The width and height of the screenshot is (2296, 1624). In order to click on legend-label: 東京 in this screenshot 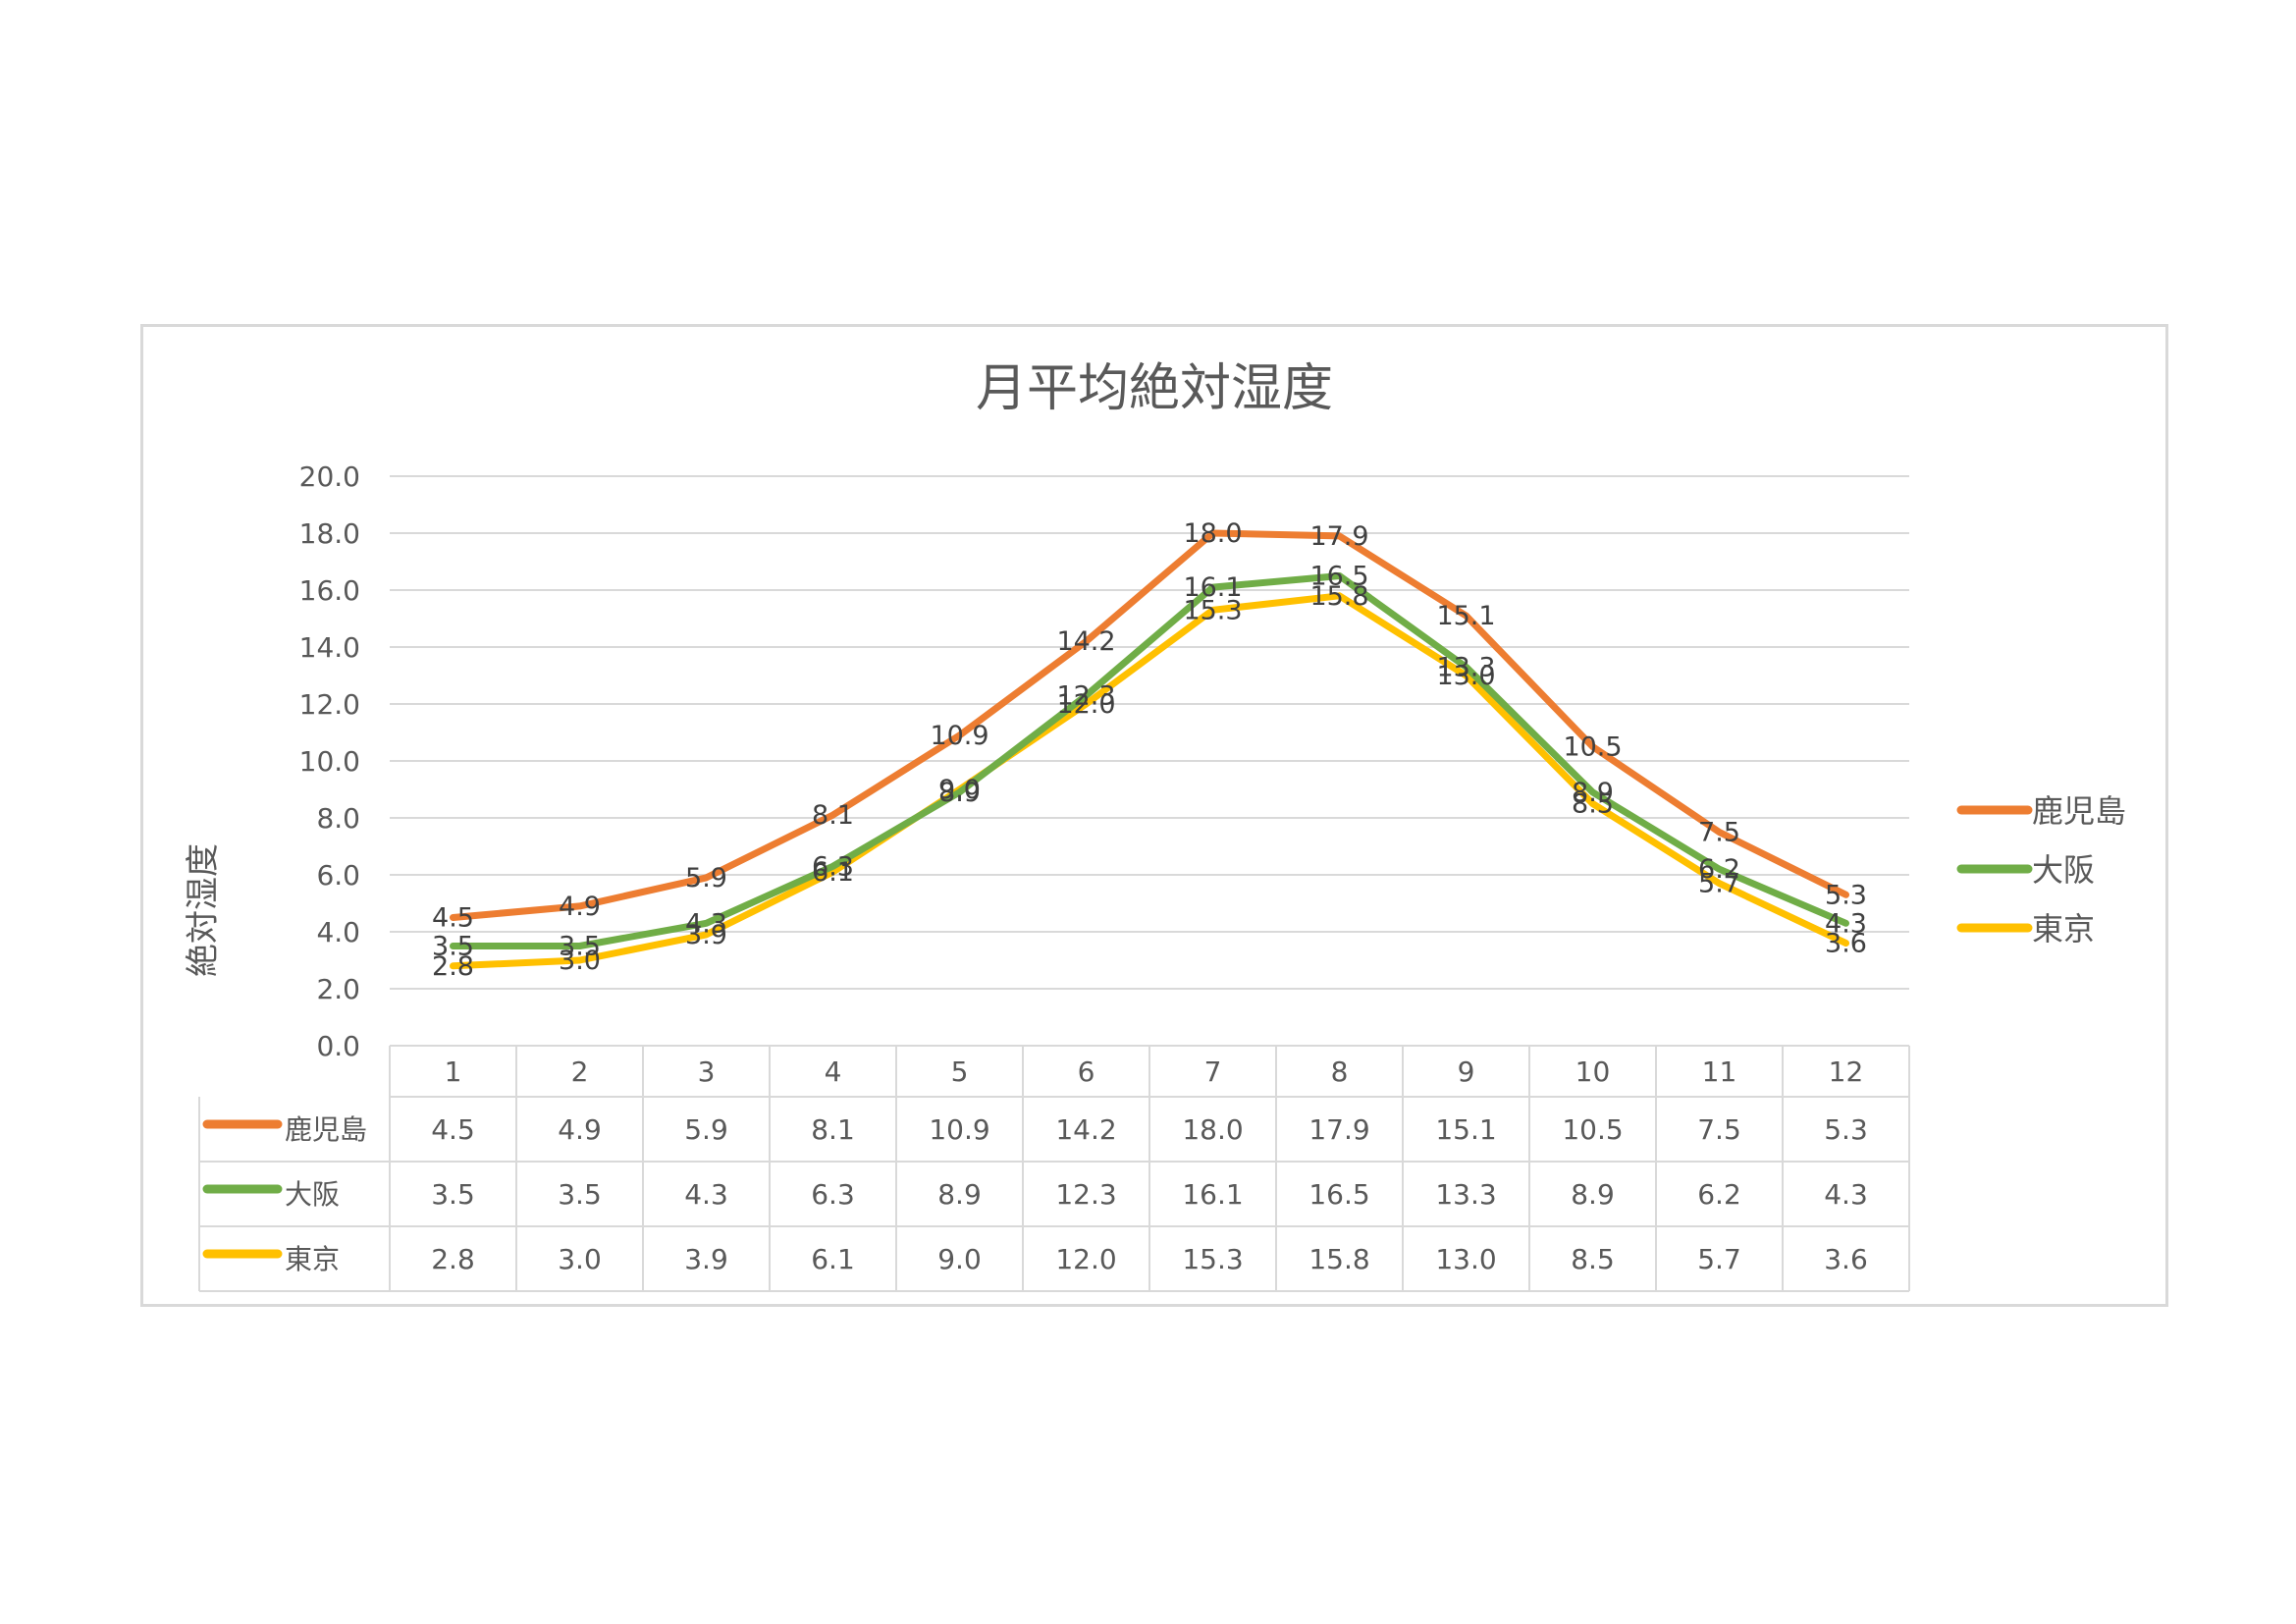, I will do `click(2063, 928)`.